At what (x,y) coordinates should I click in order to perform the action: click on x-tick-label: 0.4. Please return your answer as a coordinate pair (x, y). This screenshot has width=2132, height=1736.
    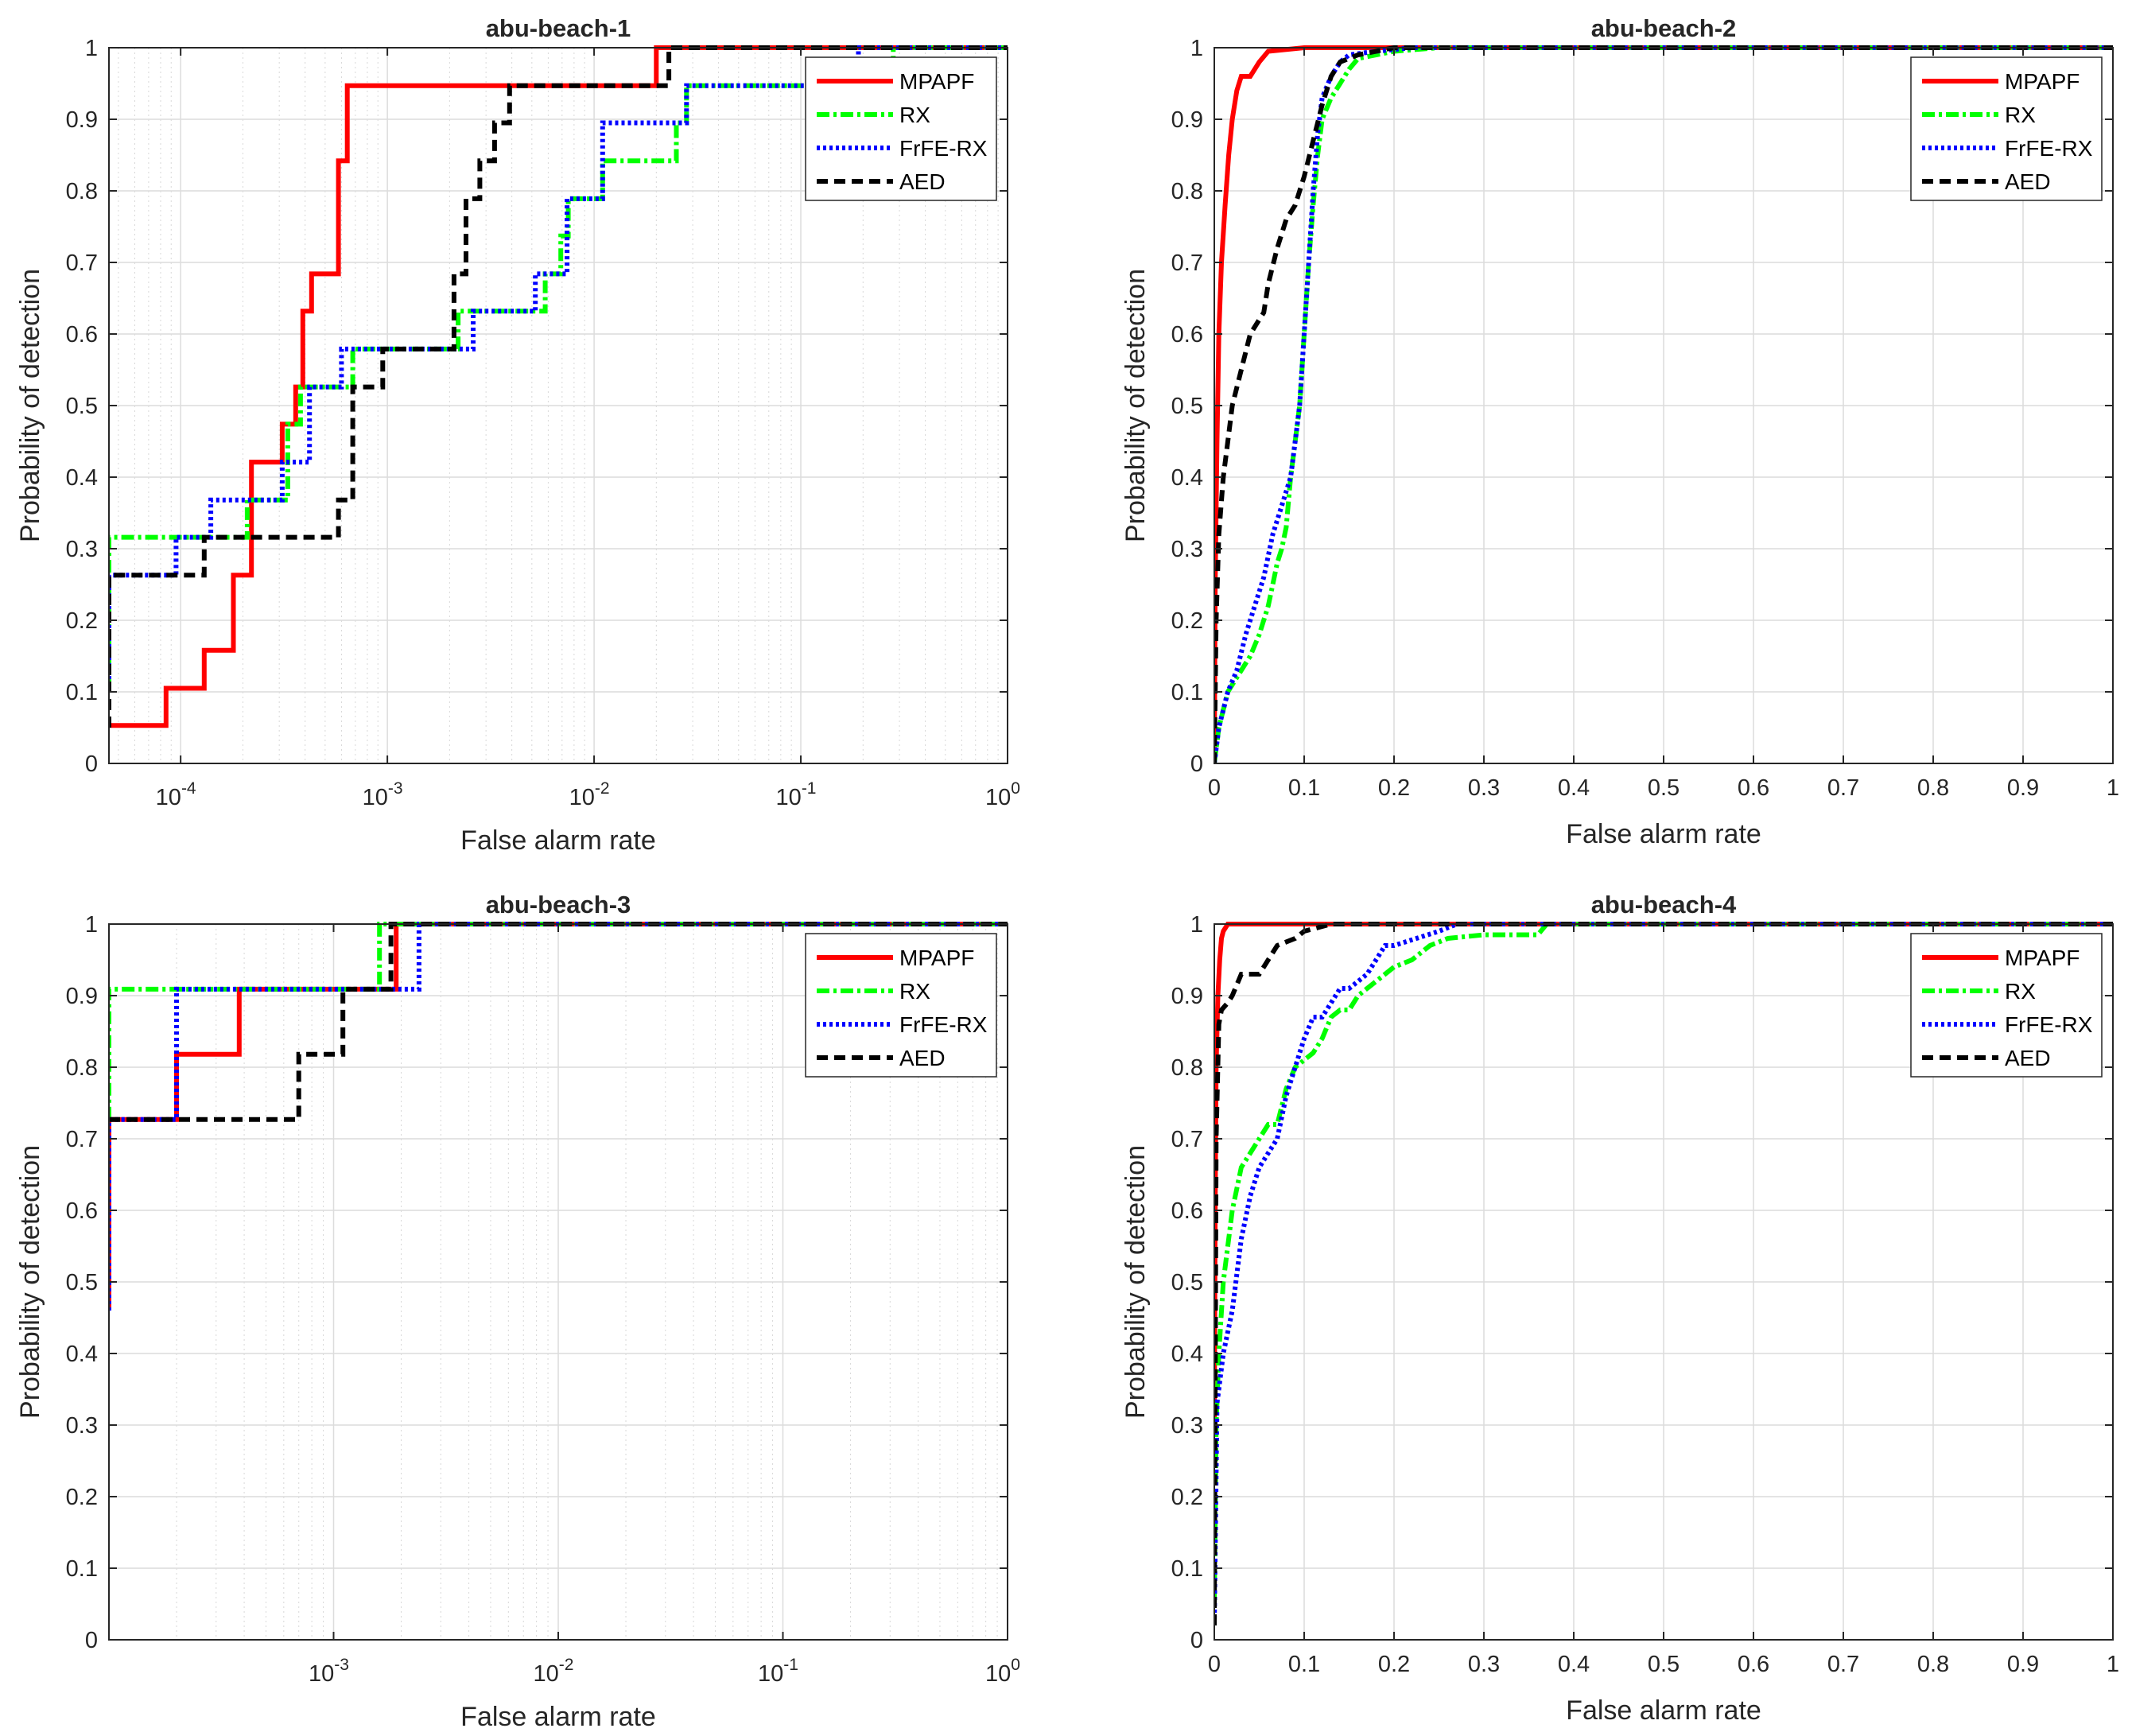
    Looking at the image, I should click on (1574, 1664).